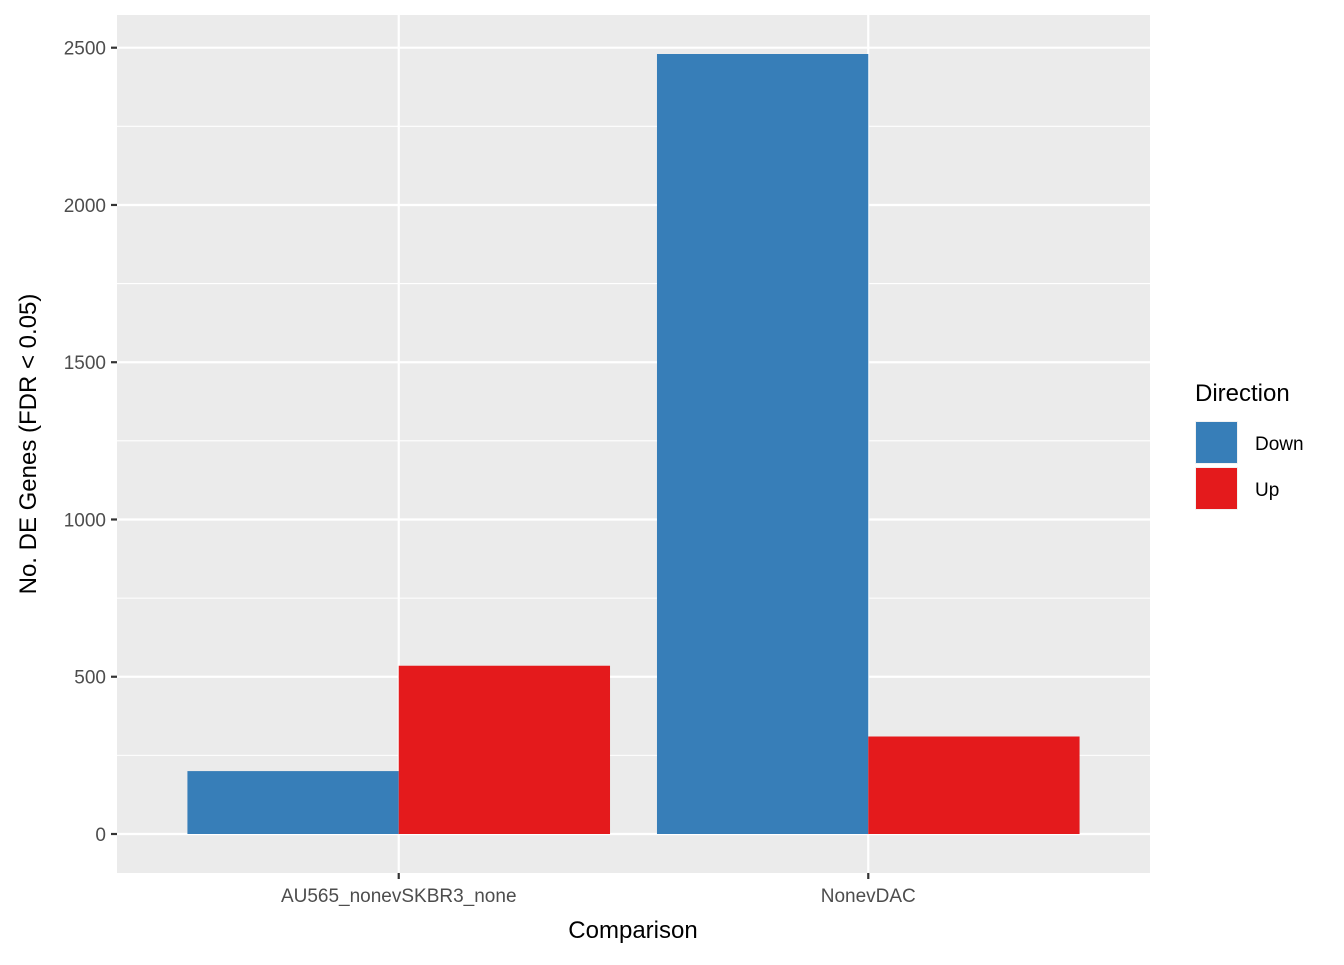  Describe the element at coordinates (85, 49) in the screenshot. I see `y-tick-label: 2500` at that location.